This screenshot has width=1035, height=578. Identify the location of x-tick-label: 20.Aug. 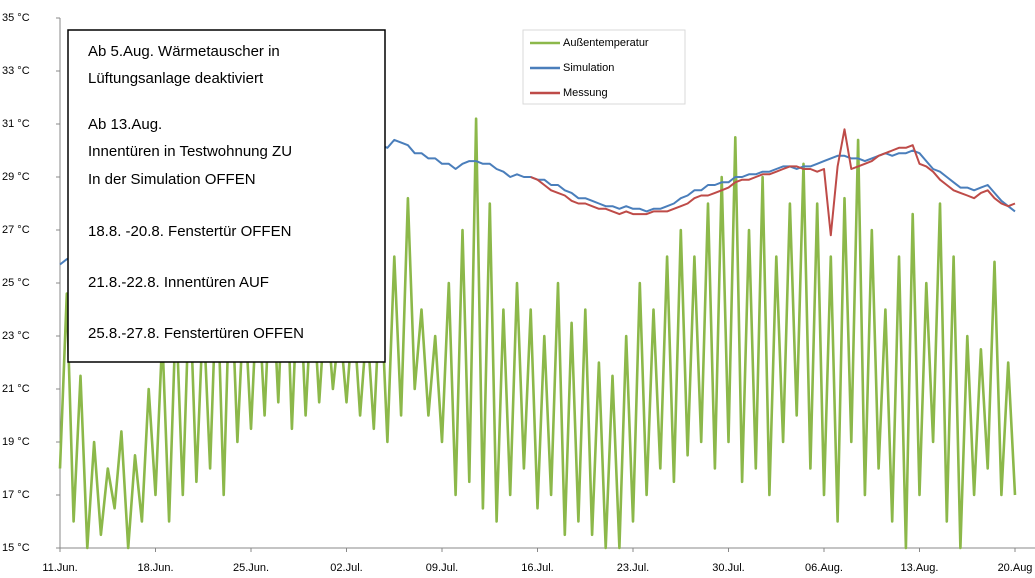
(1015, 568).